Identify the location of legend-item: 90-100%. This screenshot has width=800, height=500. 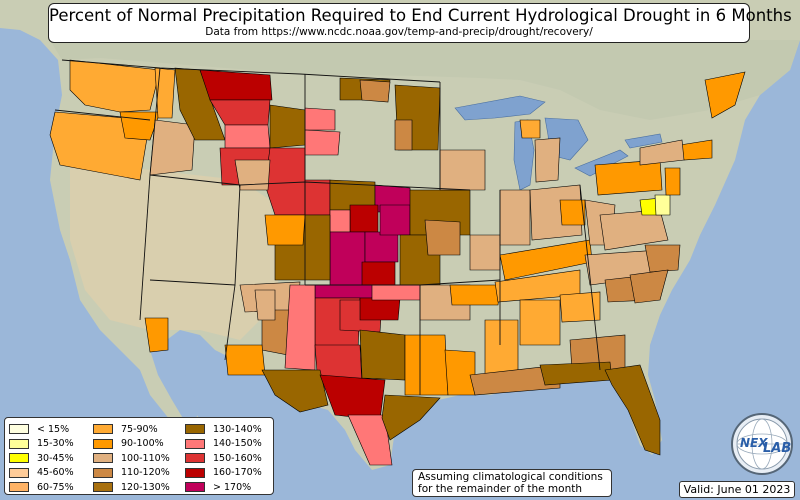
(131, 444).